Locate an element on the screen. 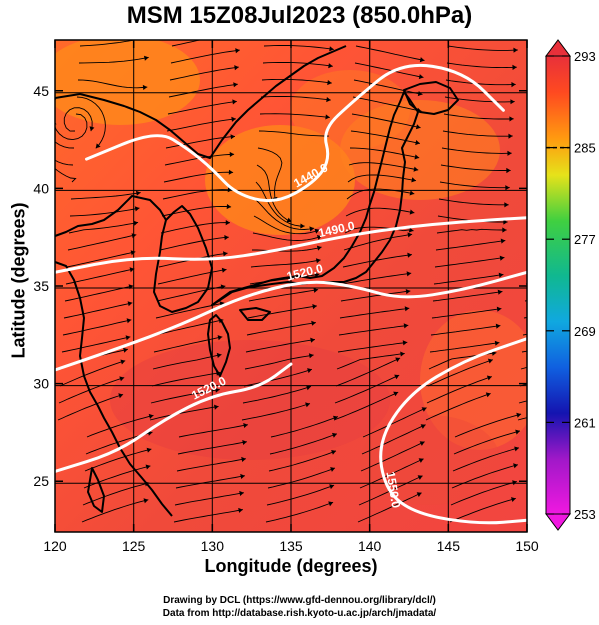 The image size is (599, 625). y-tick-label: 35 is located at coordinates (41, 286).